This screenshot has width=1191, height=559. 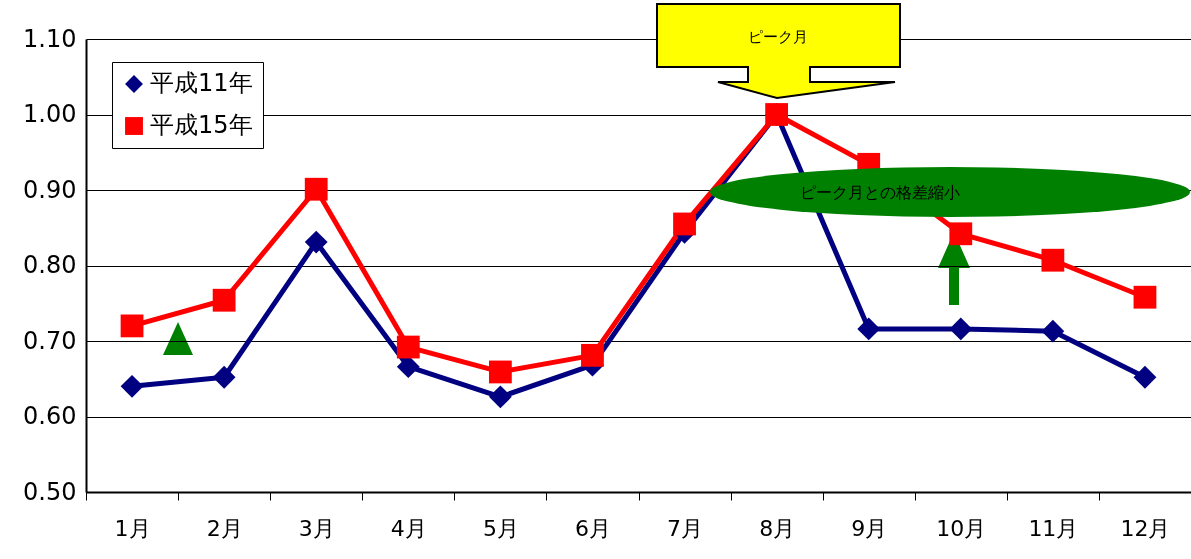 I want to click on y-tick-label: 0.70, so click(x=50, y=340).